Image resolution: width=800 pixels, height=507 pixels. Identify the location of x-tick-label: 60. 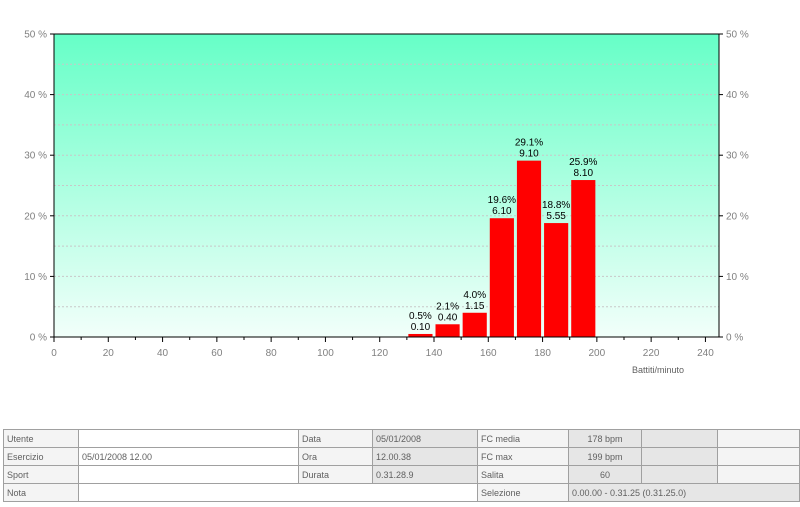
(217, 353).